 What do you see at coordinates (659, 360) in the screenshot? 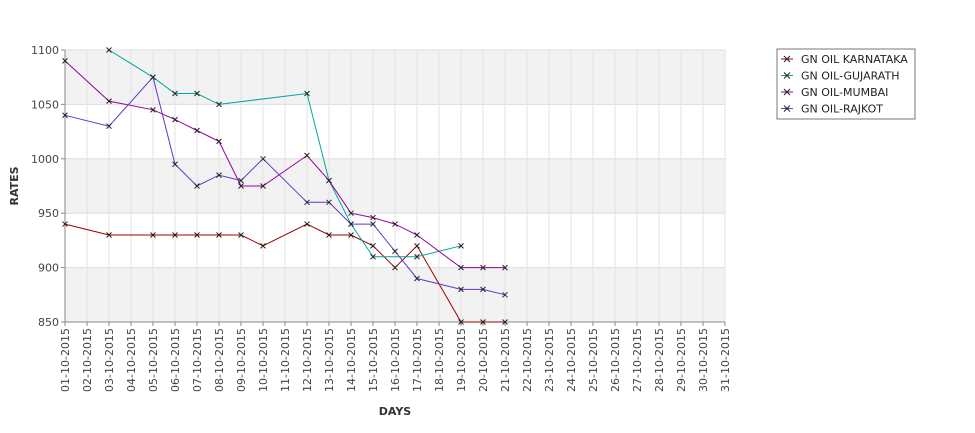
I see `x-tick-label: 28-10-2015` at bounding box center [659, 360].